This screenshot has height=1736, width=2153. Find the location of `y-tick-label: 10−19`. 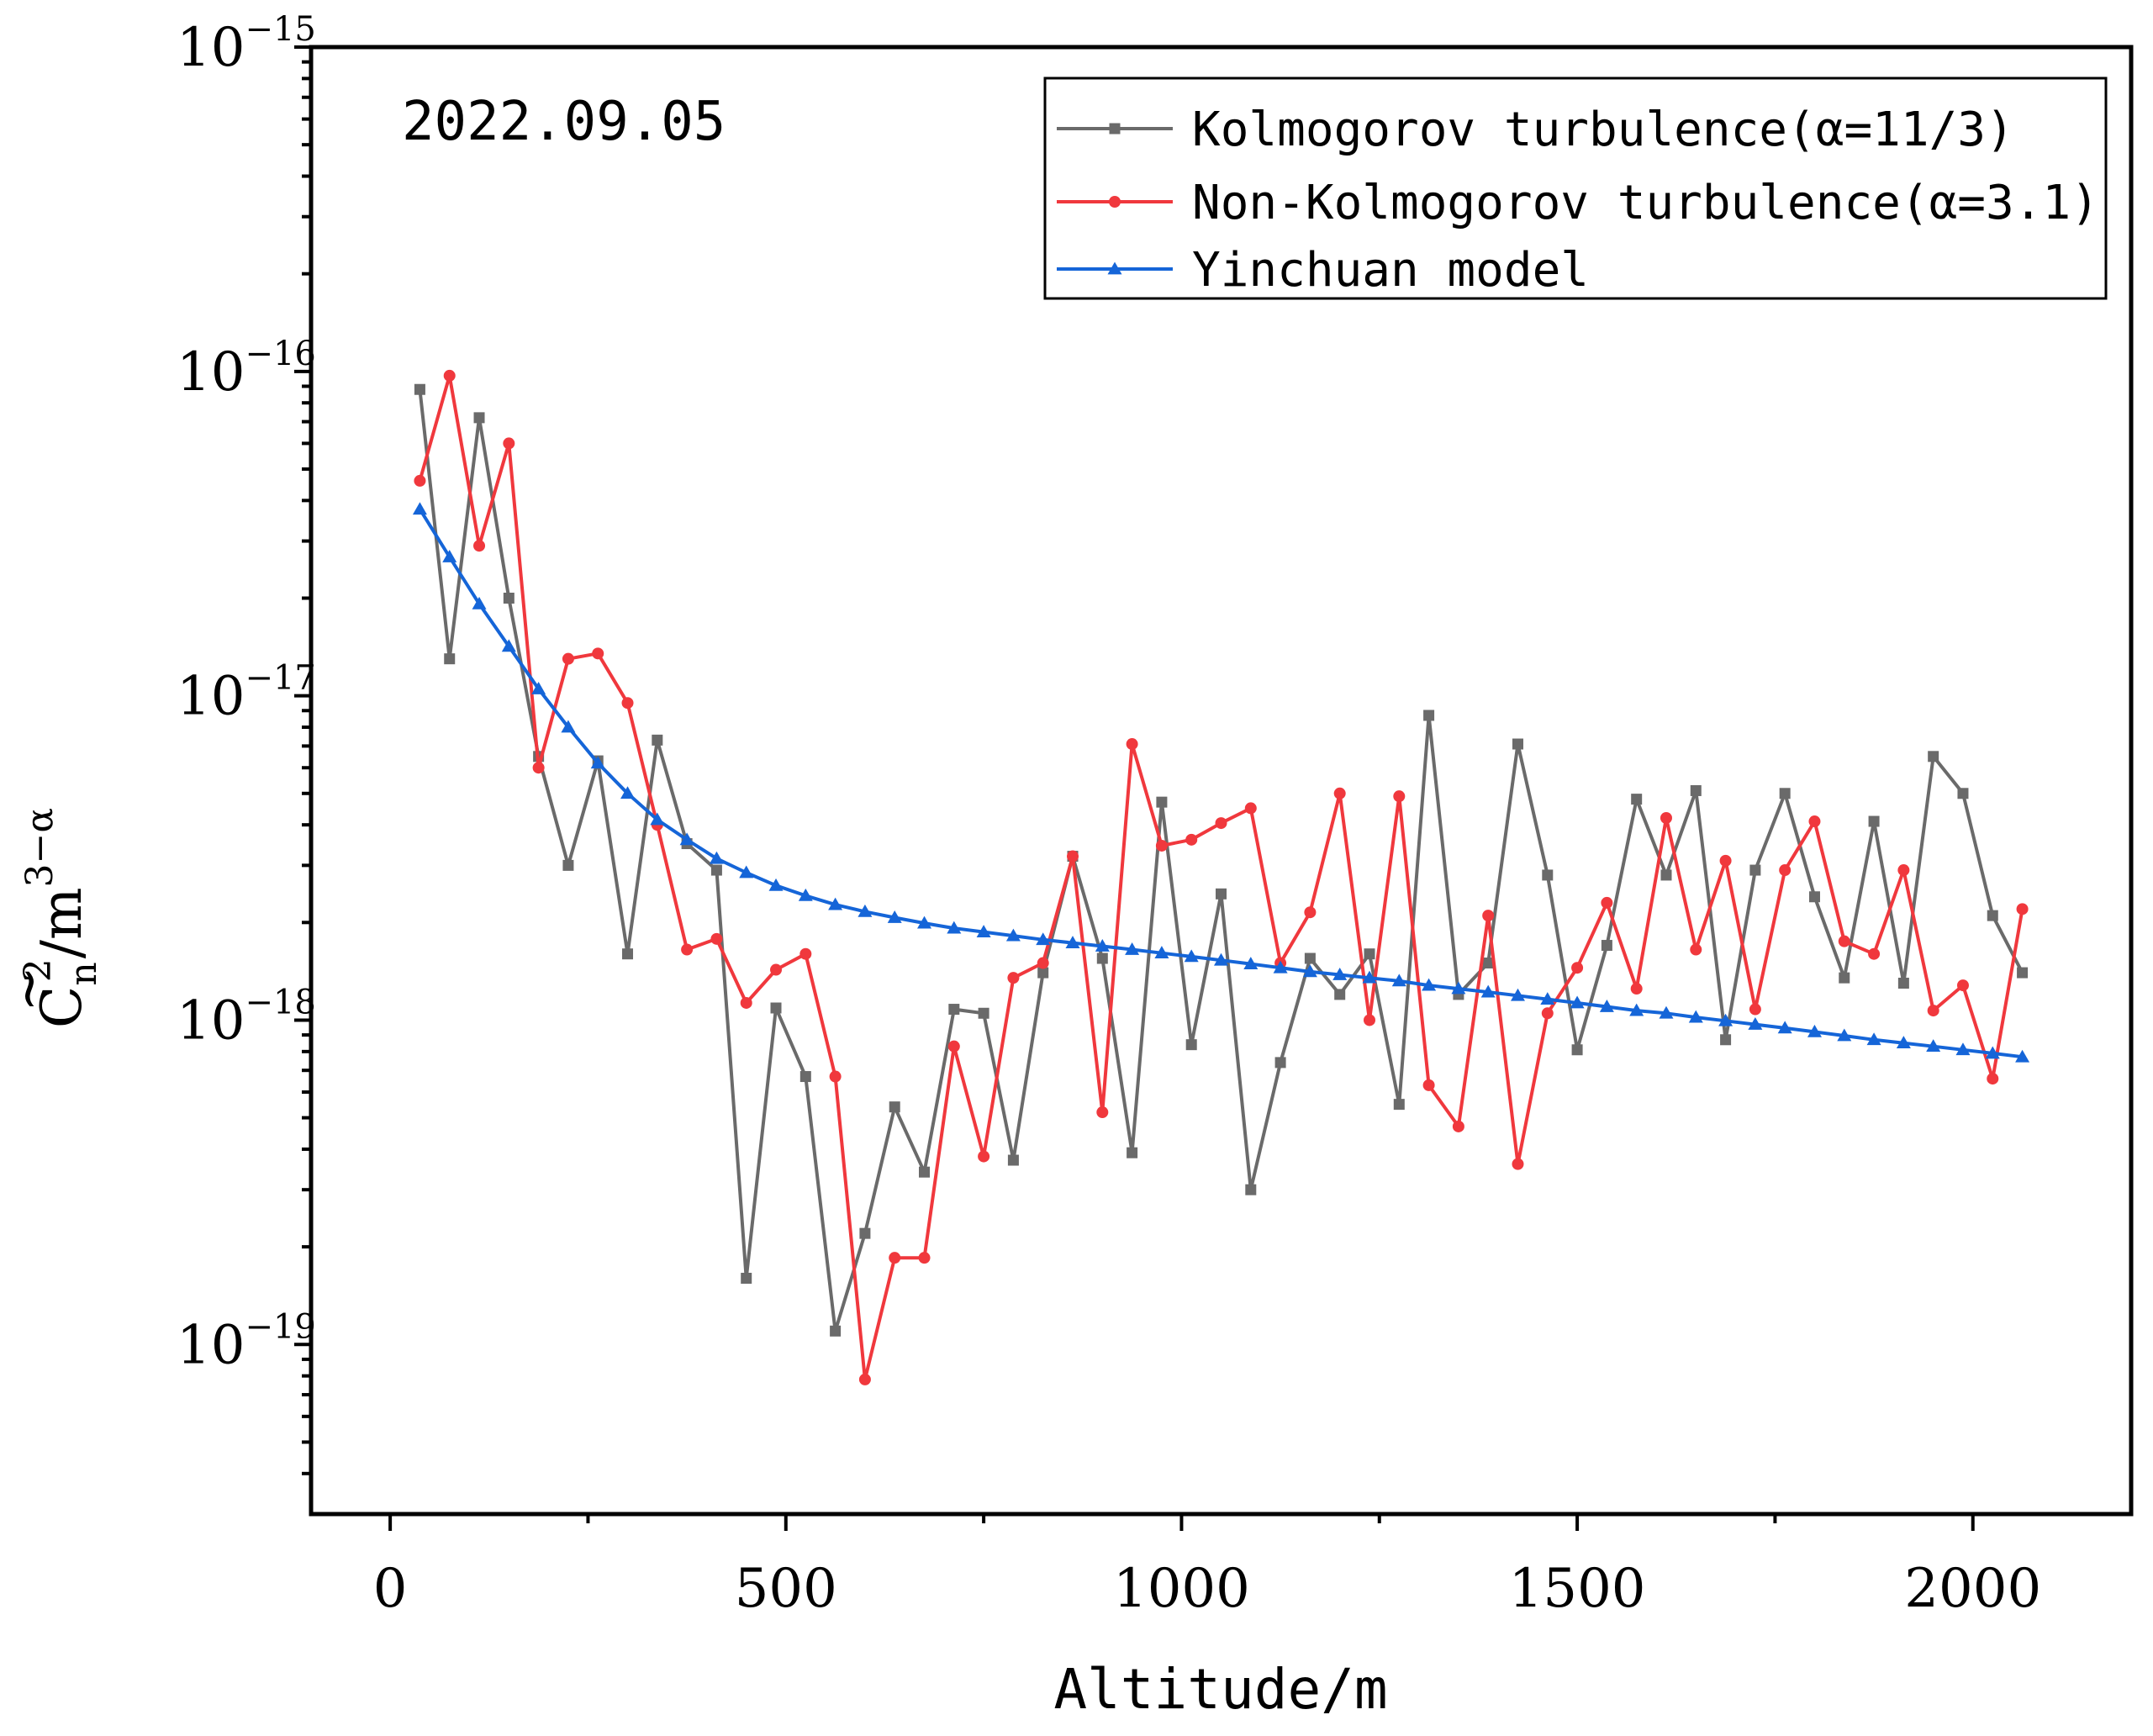

y-tick-label: 10−19 is located at coordinates (246, 1341).